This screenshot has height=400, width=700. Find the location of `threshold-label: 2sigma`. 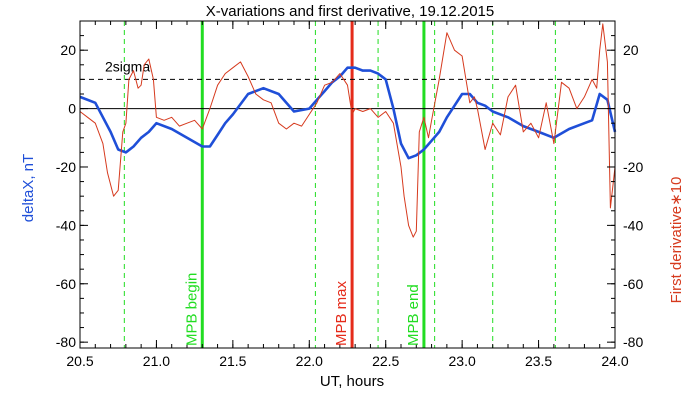

threshold-label: 2sigma is located at coordinates (127, 66).